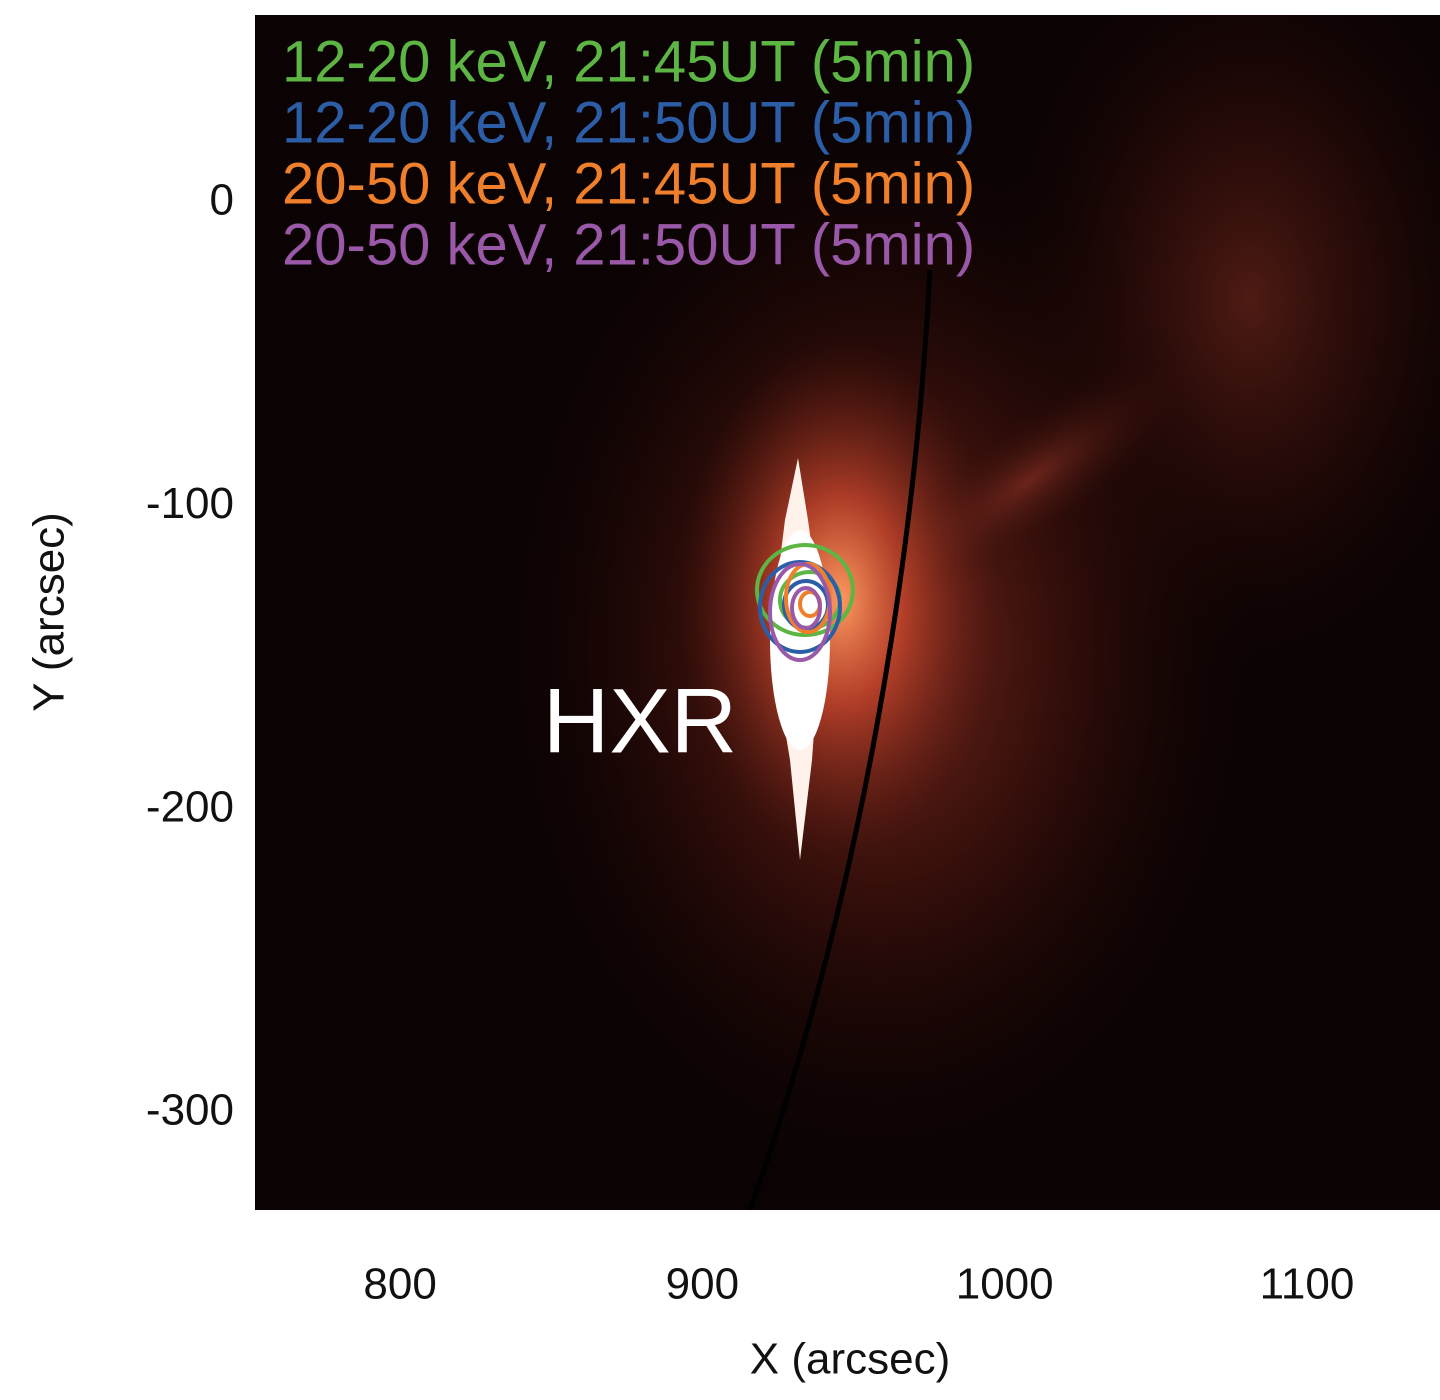  I want to click on x-tick-label: 1000, so click(1005, 1284).